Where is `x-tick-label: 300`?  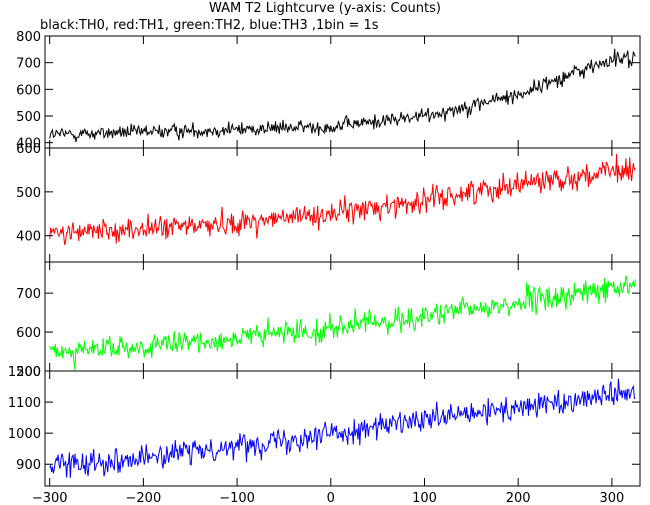 x-tick-label: 300 is located at coordinates (611, 498).